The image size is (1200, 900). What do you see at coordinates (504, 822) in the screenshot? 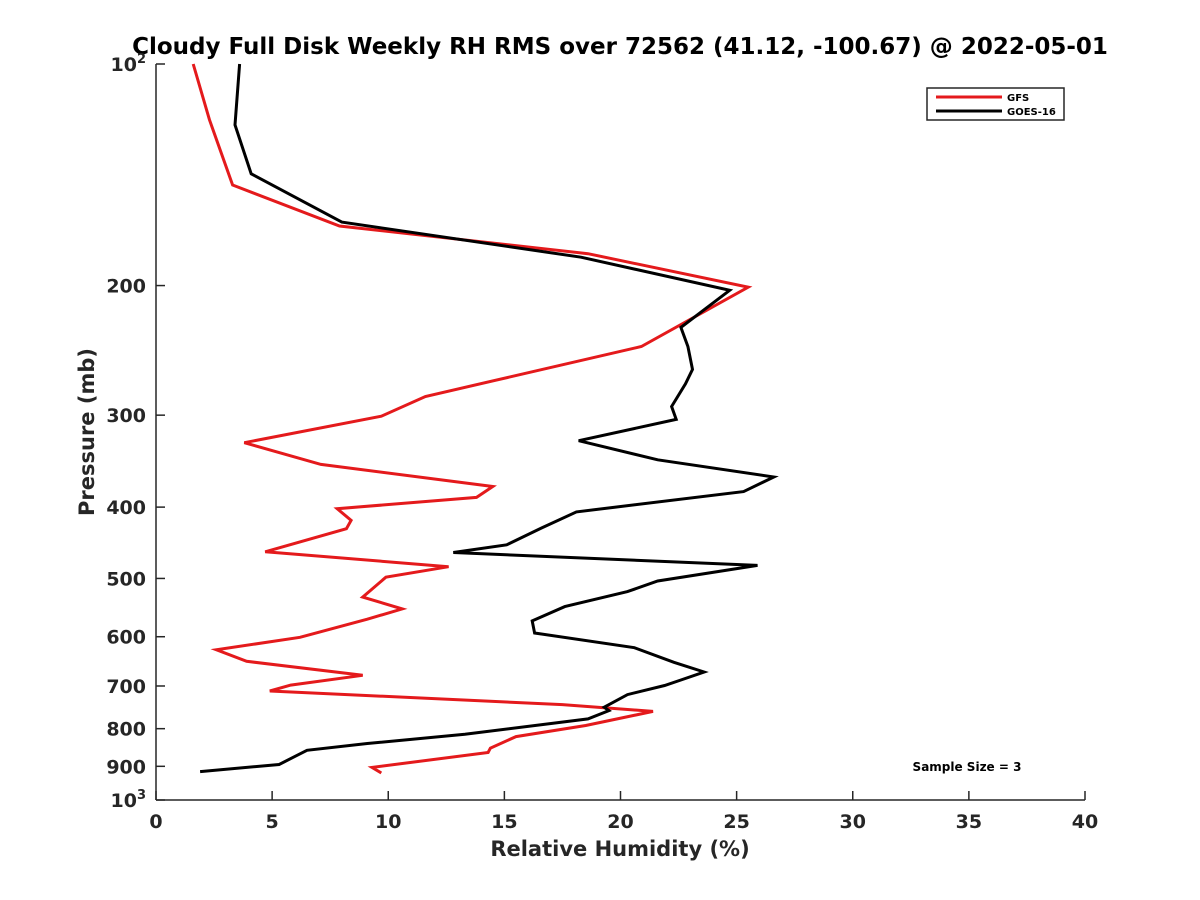
I see `x-tick-label: 15` at bounding box center [504, 822].